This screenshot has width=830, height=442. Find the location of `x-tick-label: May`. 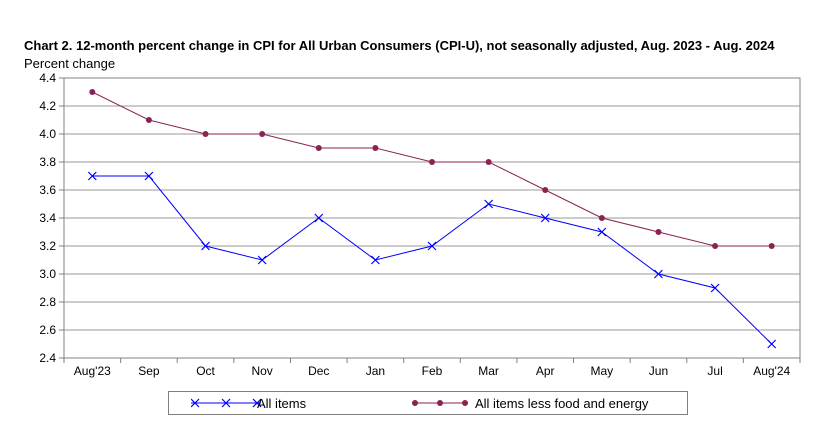

x-tick-label: May is located at coordinates (602, 371).